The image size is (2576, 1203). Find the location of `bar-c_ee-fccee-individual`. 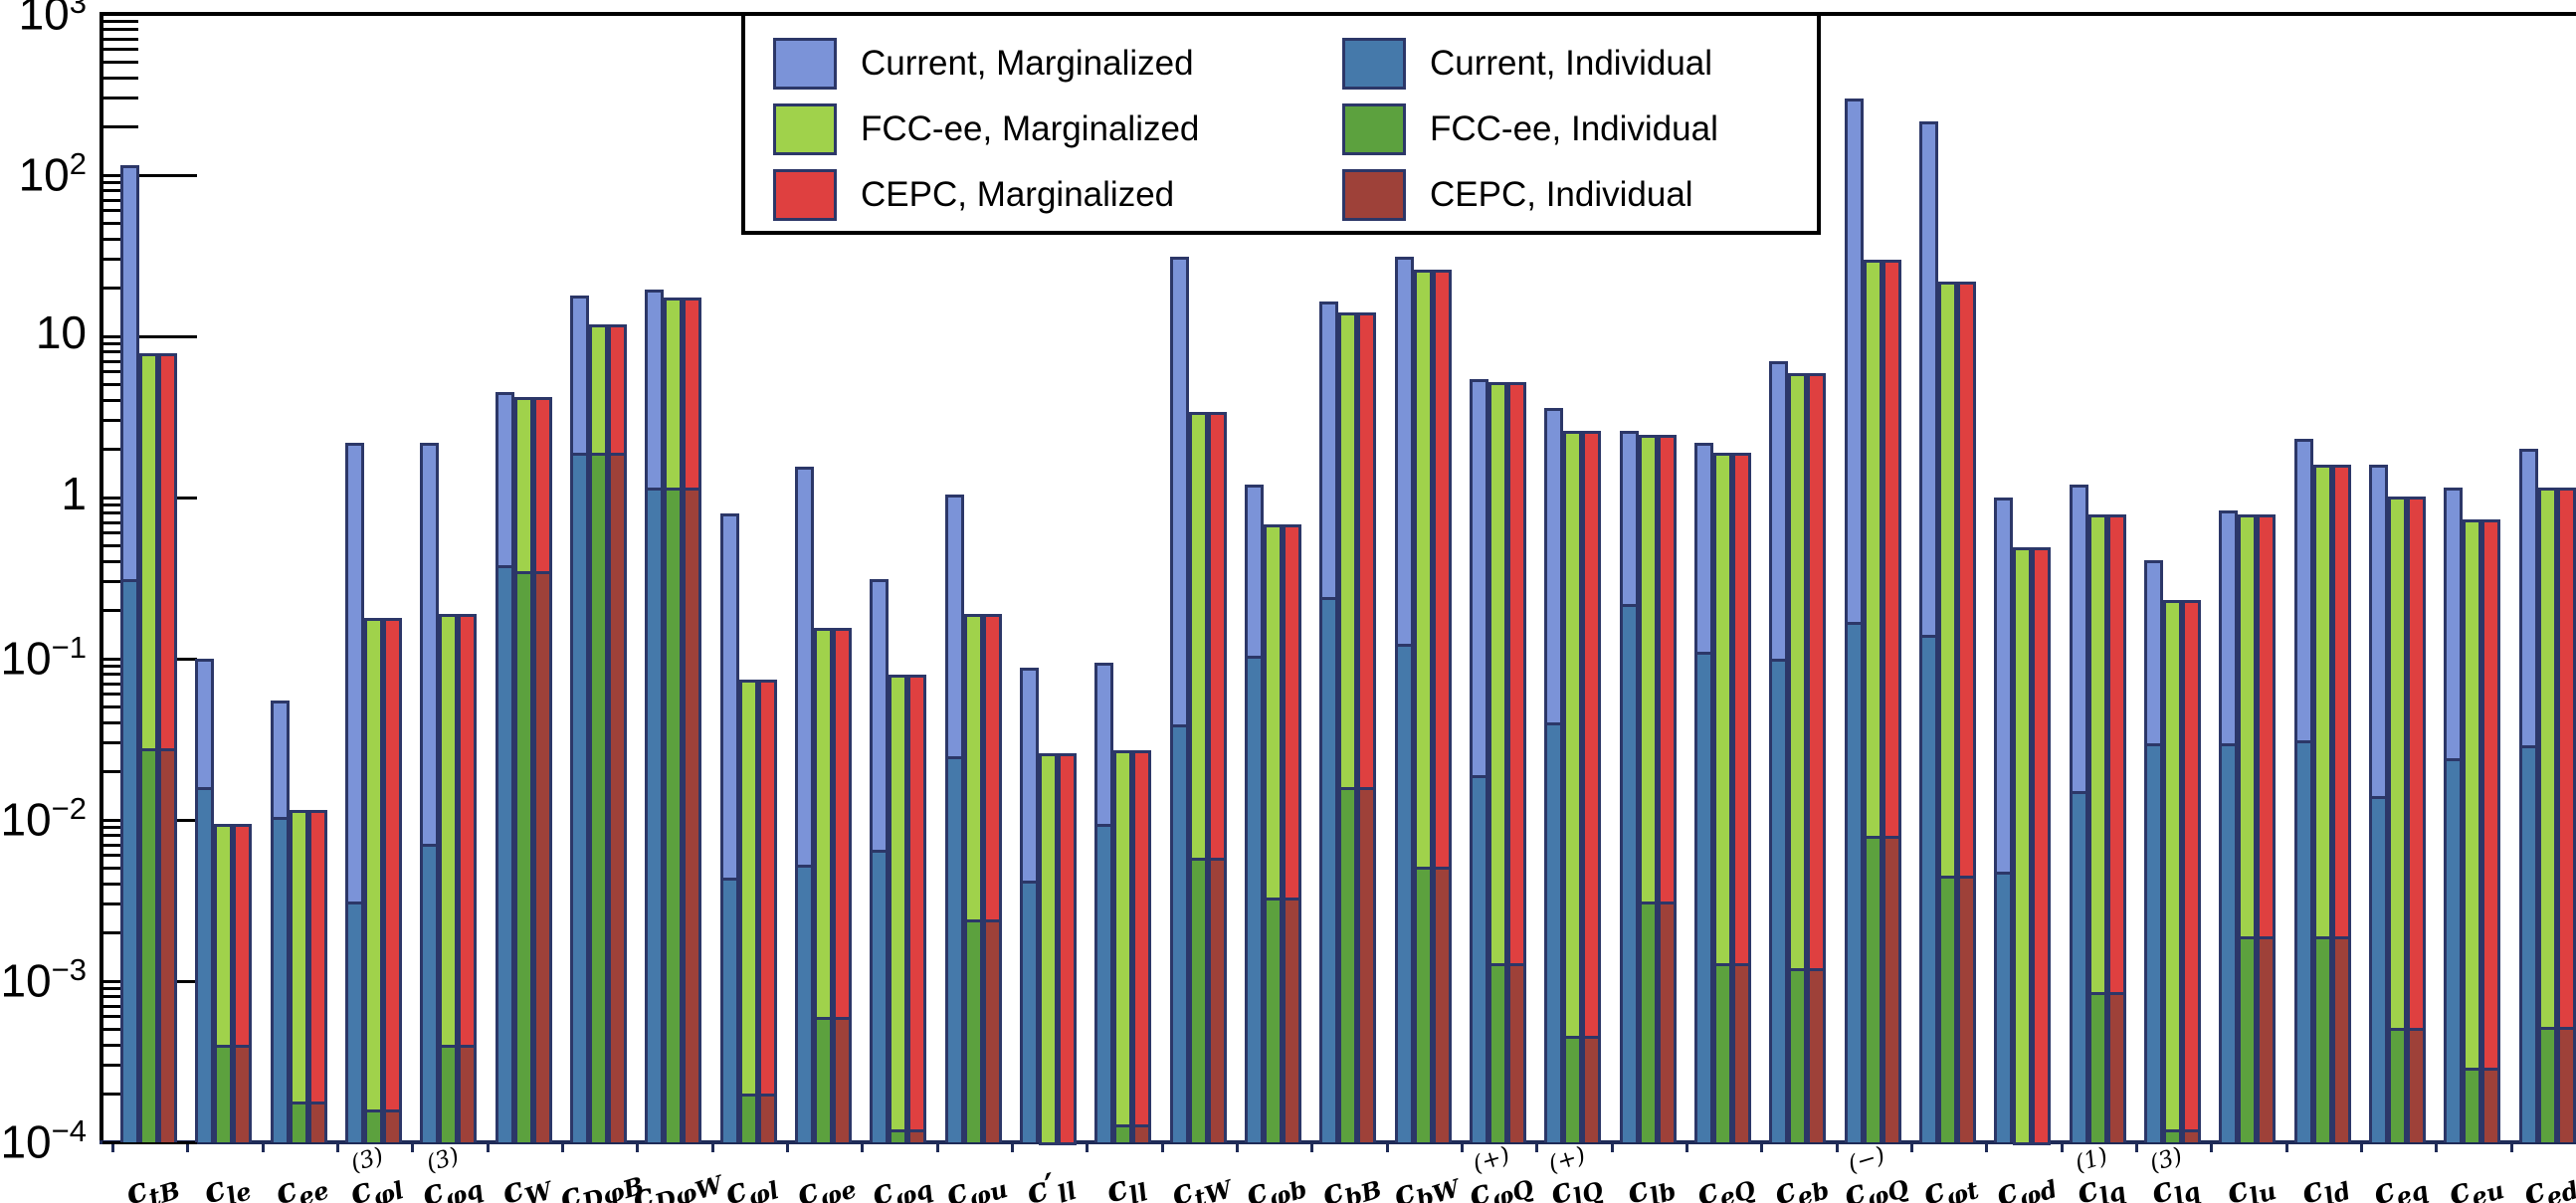

bar-c_ee-fccee-individual is located at coordinates (298, 1121).